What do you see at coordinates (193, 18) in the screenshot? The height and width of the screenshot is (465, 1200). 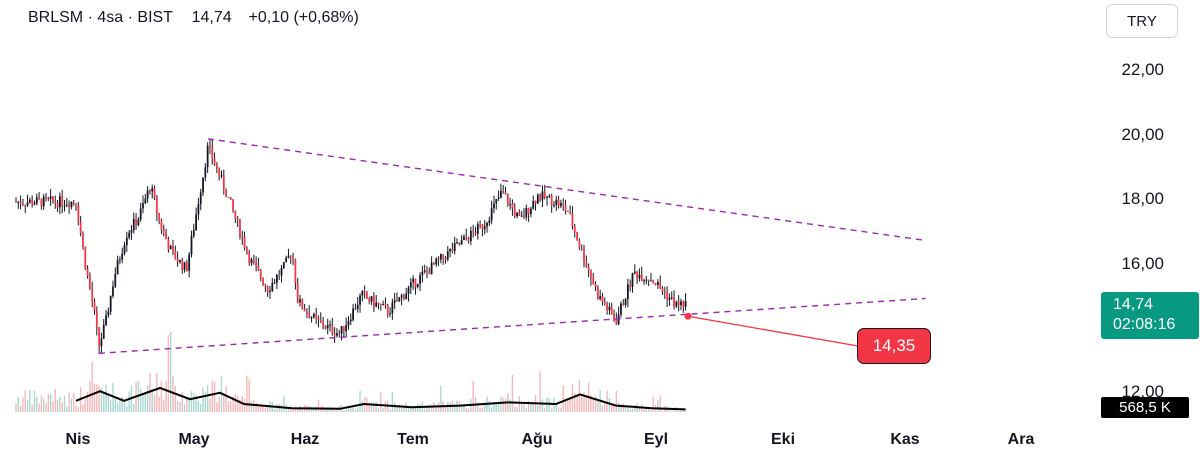 I see `symbol-header: BRLSM · 4sa · BIST 14,74 +0,10 (+0,68%)` at bounding box center [193, 18].